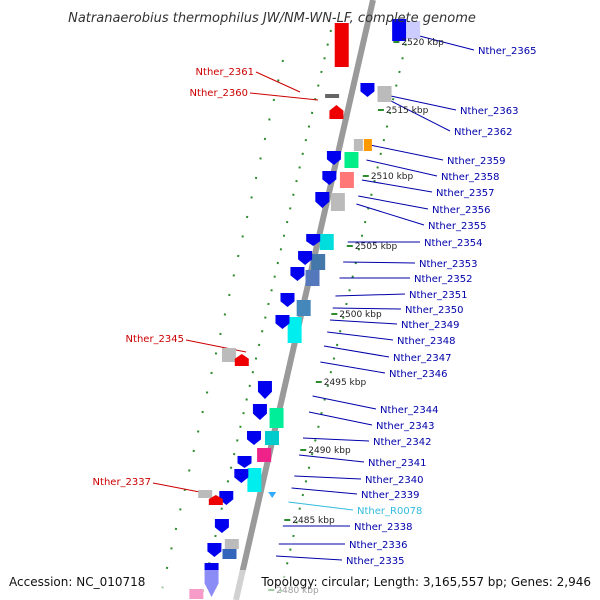 This screenshot has height=600, width=600. Describe the element at coordinates (453, 243) in the screenshot. I see `gene-label-nther-2354: Nther_2354` at that location.